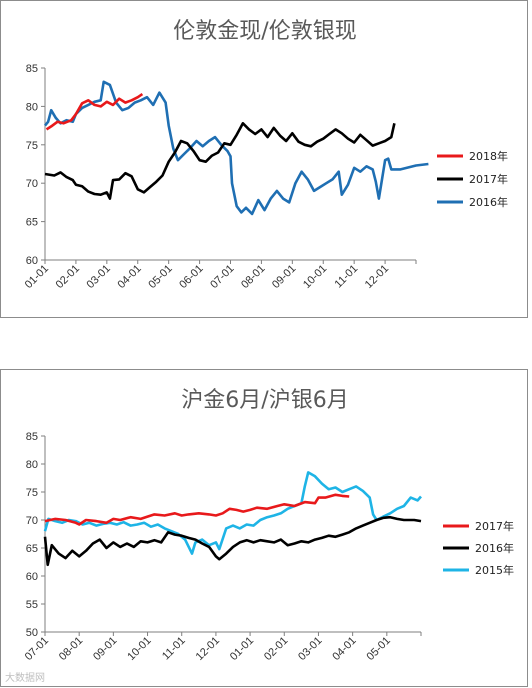  What do you see at coordinates (488, 156) in the screenshot?
I see `legend-label: 2018年` at bounding box center [488, 156].